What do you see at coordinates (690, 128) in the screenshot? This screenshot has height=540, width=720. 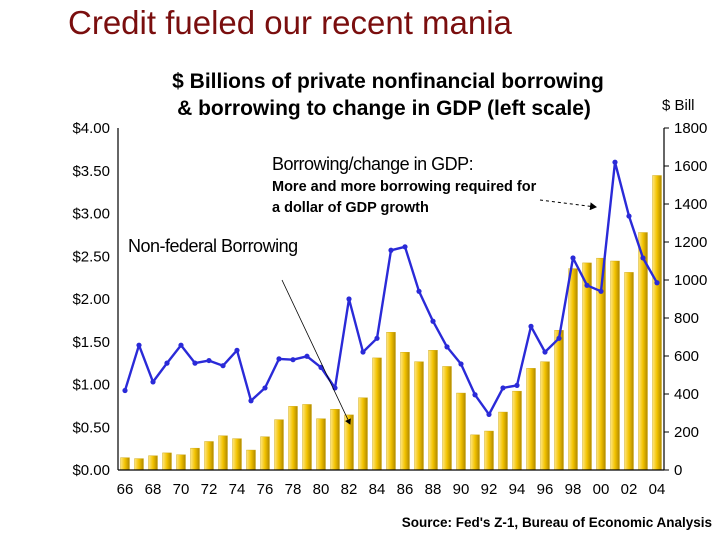 I see `right-tick-label: 1800` at bounding box center [690, 128].